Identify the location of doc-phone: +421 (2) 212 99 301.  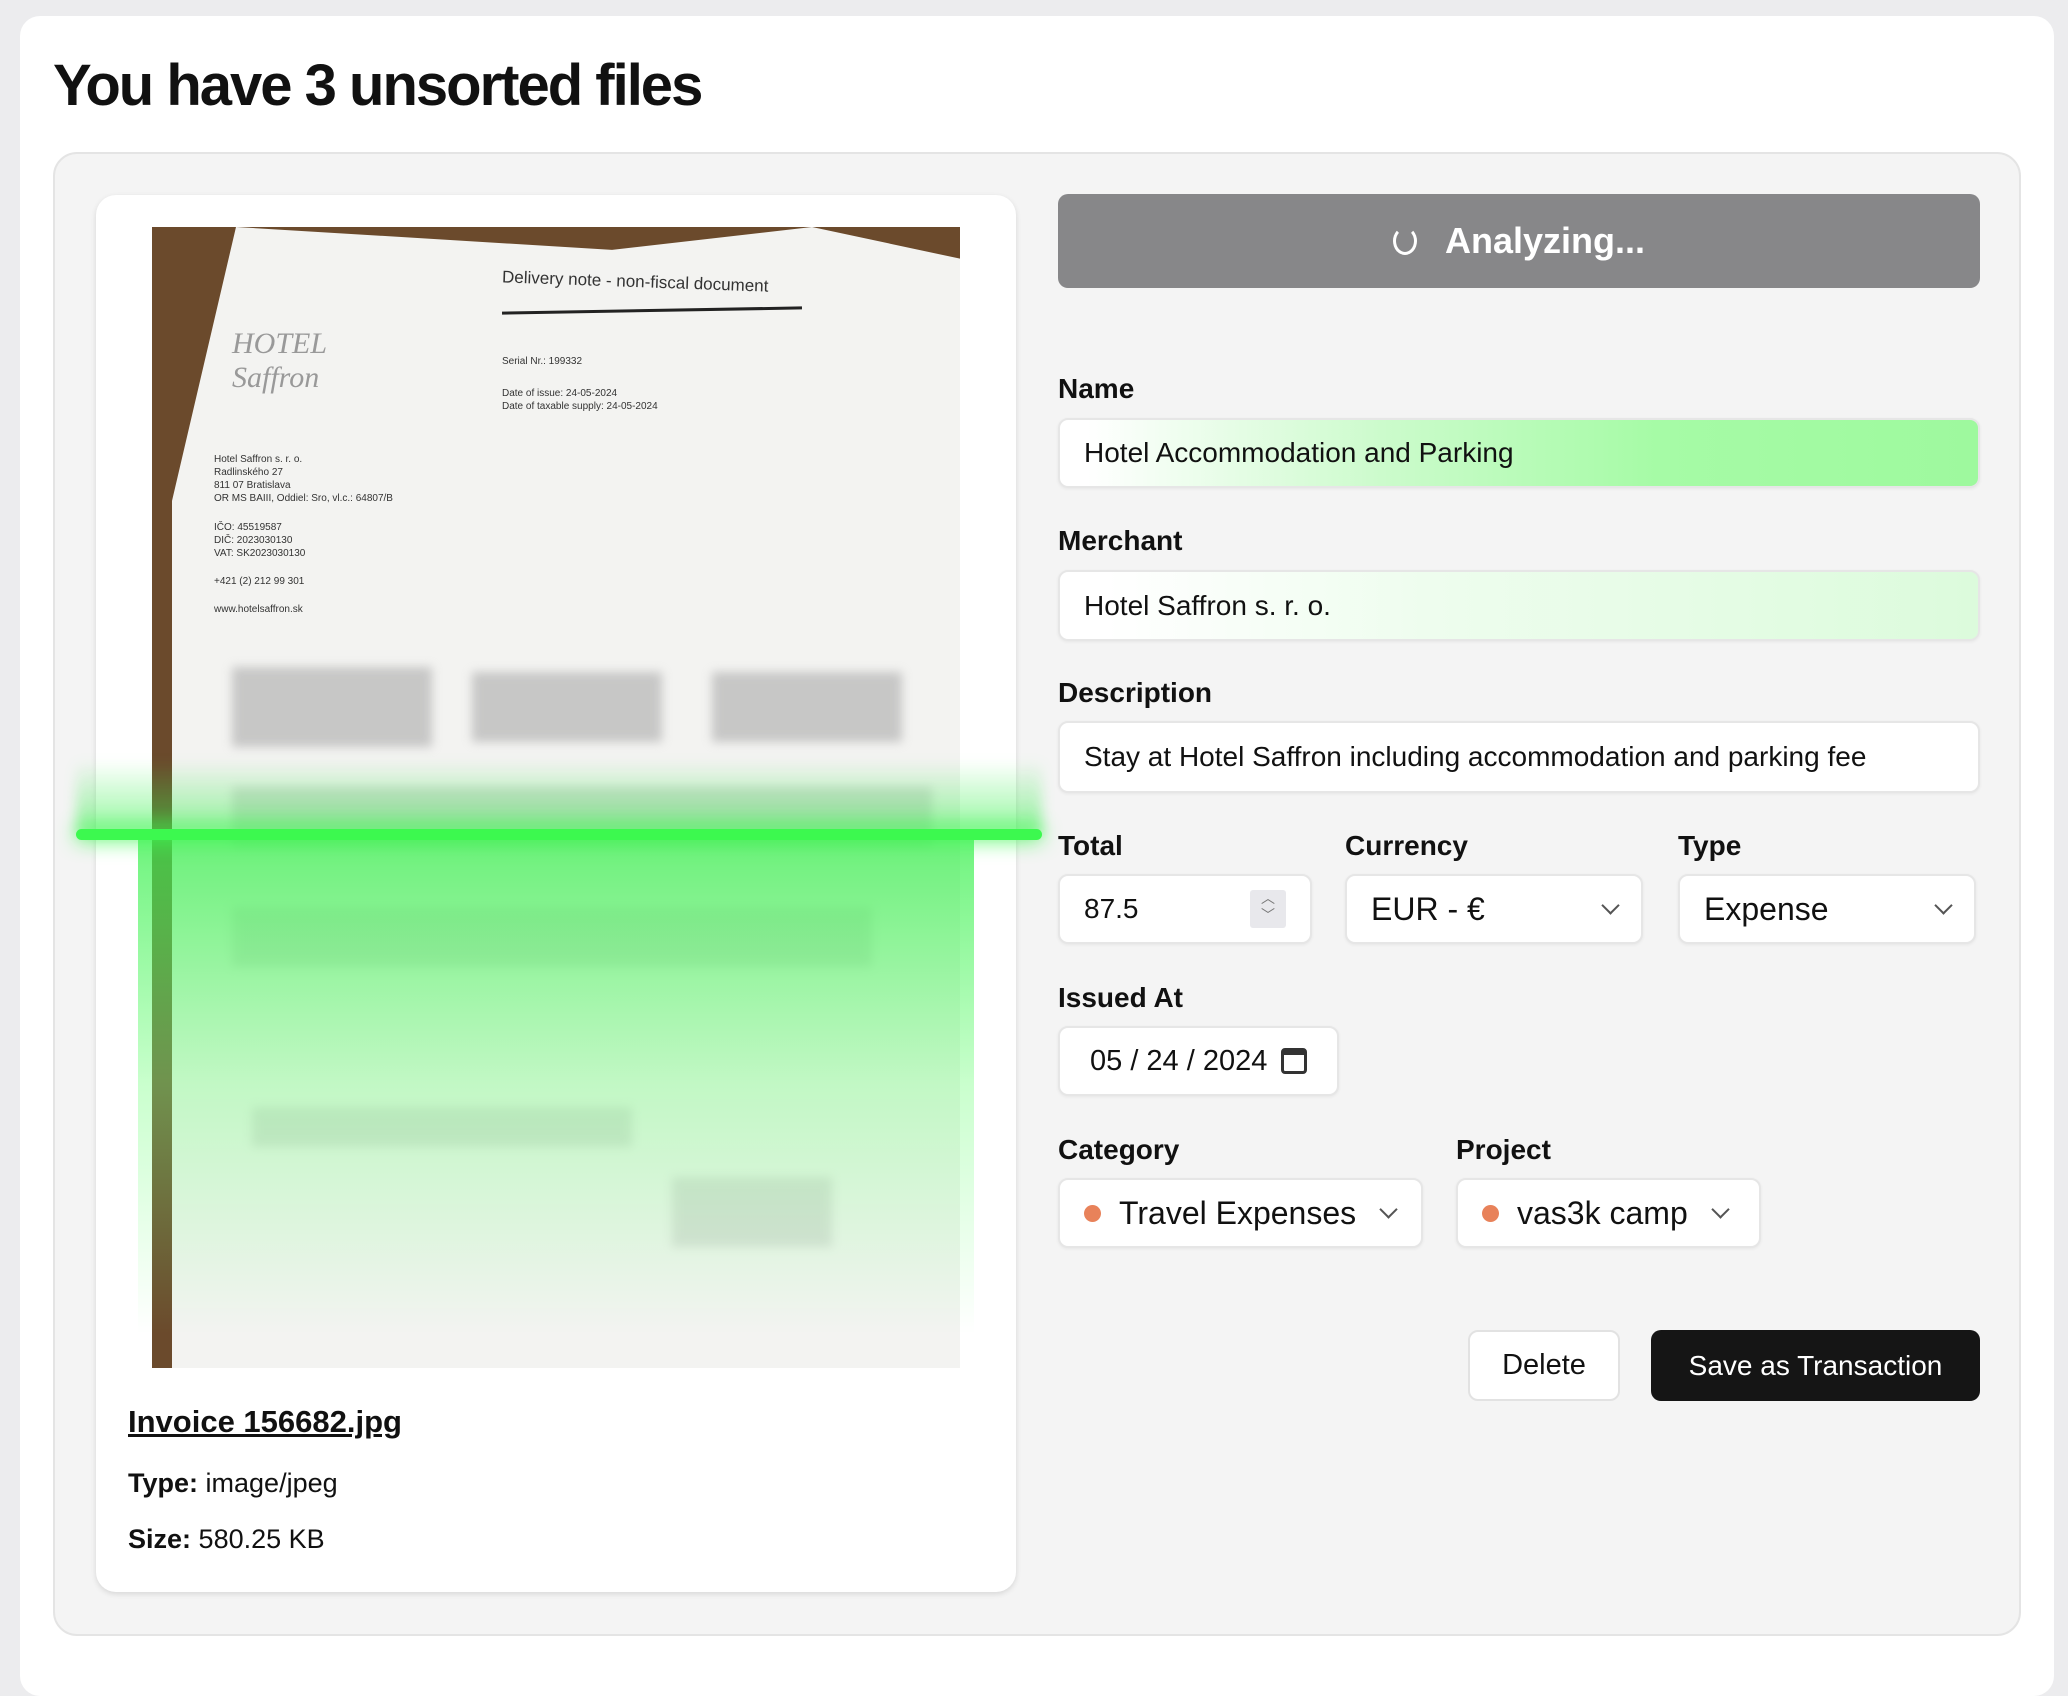
(259, 581).